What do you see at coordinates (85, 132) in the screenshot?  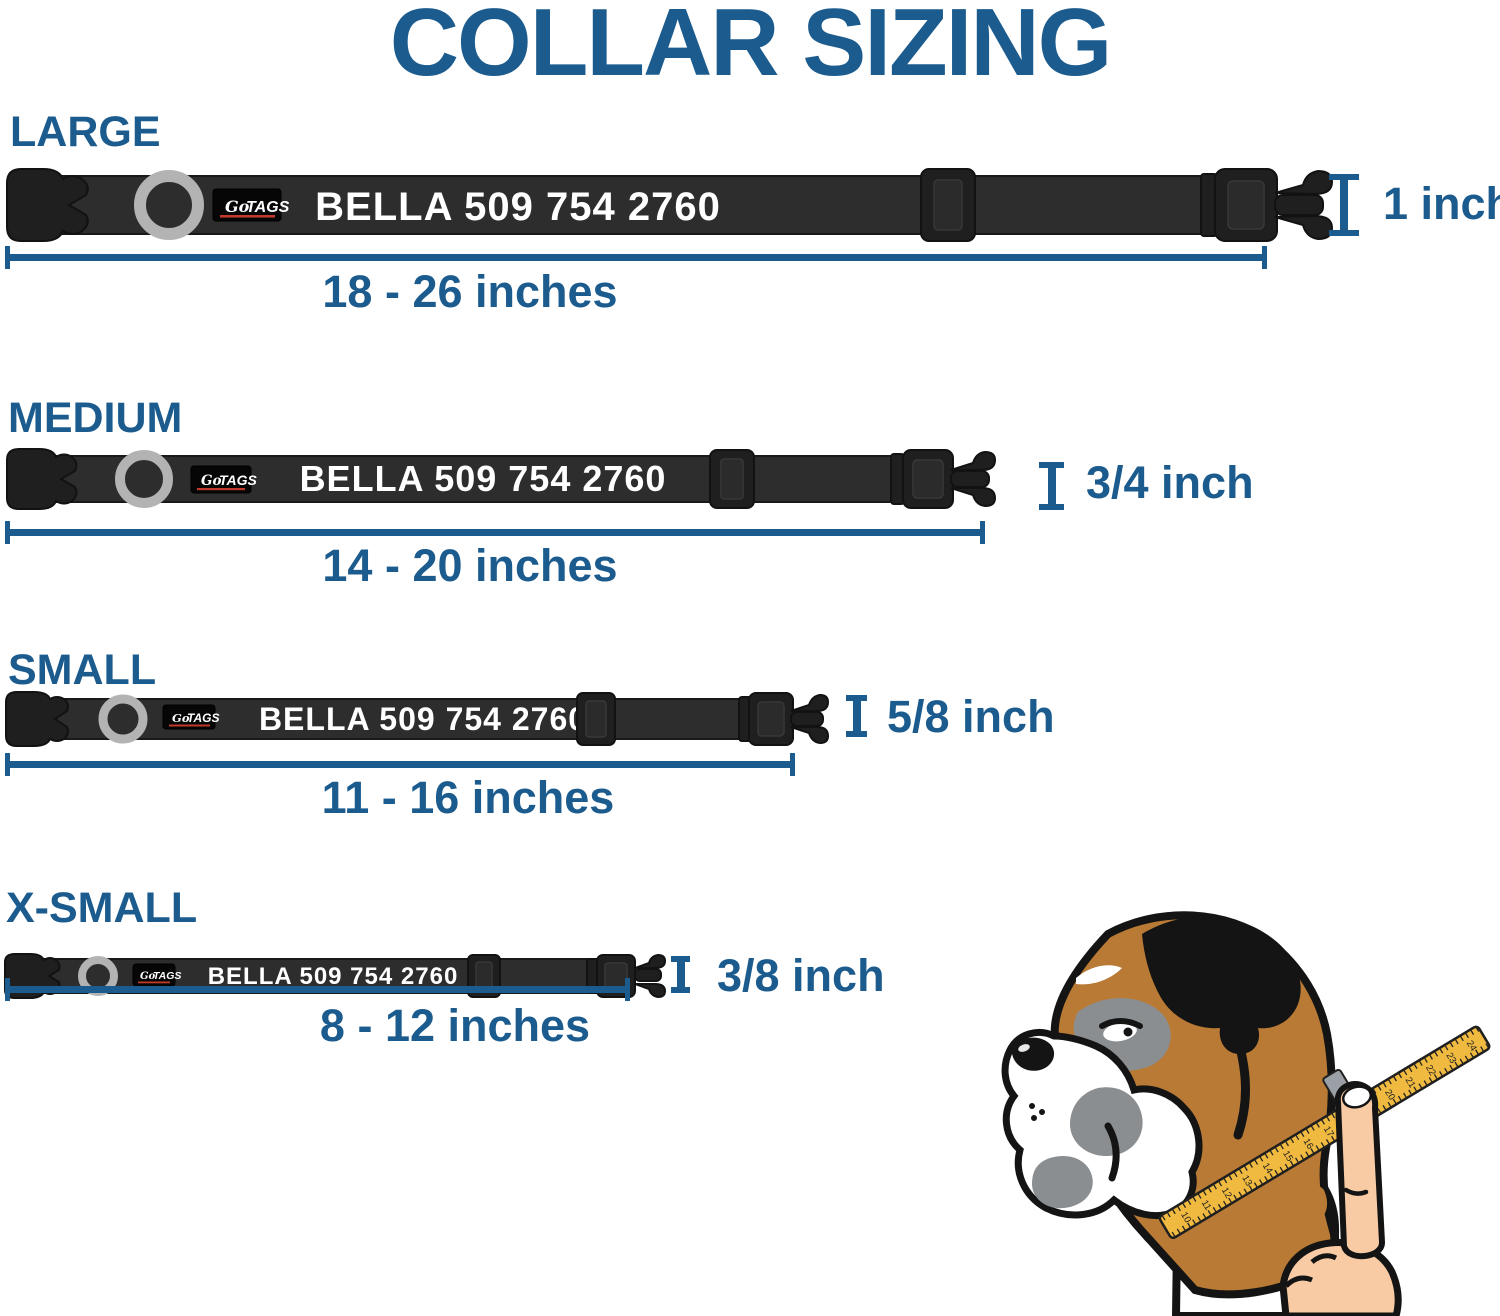 I see `size-label-large: LARGE` at bounding box center [85, 132].